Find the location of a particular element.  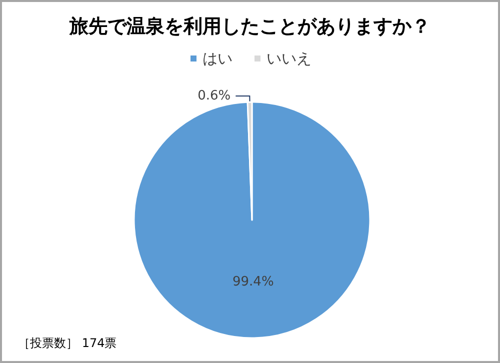

legend-label: いいえ is located at coordinates (289, 59).